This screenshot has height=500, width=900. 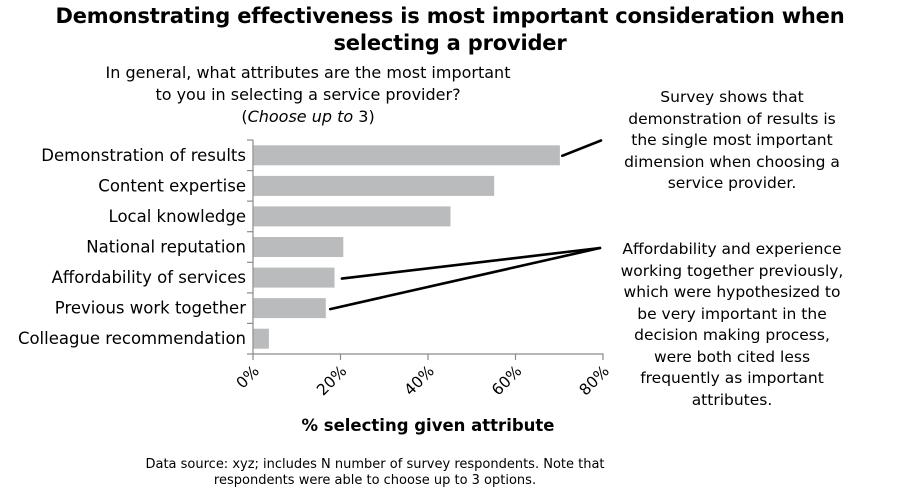 What do you see at coordinates (166, 247) in the screenshot?
I see `category-label-4: National reputation` at bounding box center [166, 247].